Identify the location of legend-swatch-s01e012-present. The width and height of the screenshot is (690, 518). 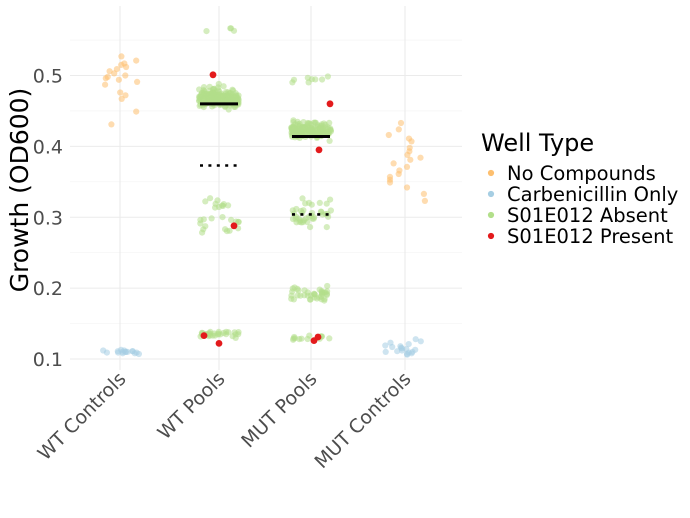
(491, 236).